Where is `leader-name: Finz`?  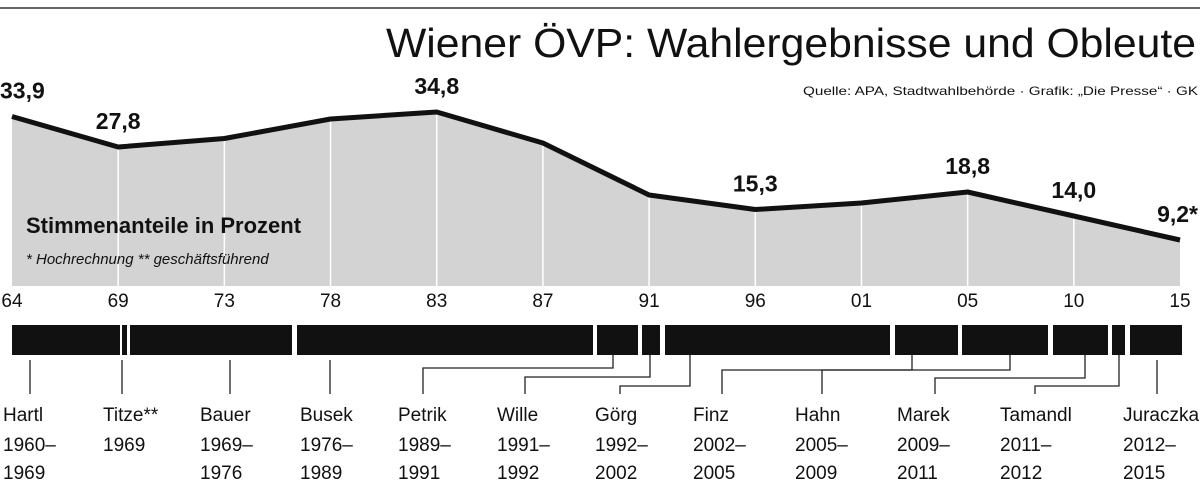 leader-name: Finz is located at coordinates (711, 415).